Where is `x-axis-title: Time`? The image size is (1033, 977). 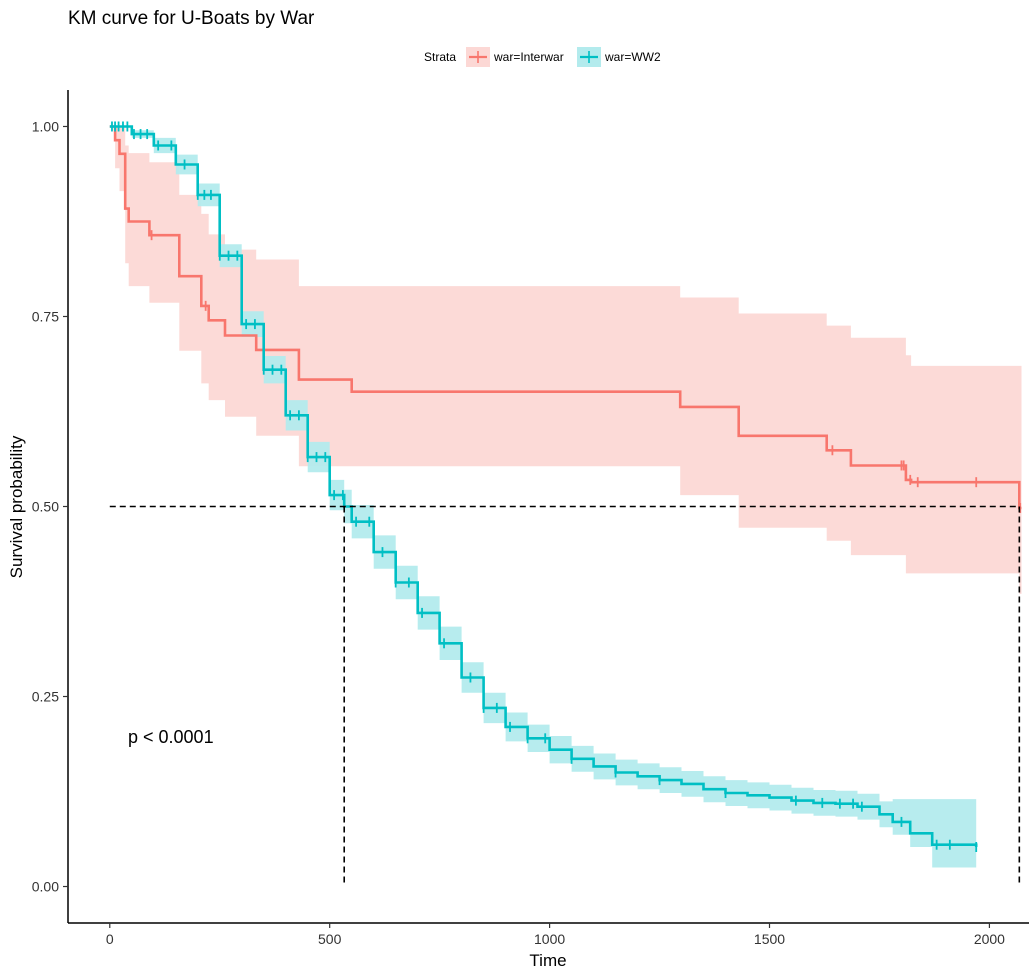
x-axis-title: Time is located at coordinates (547, 960).